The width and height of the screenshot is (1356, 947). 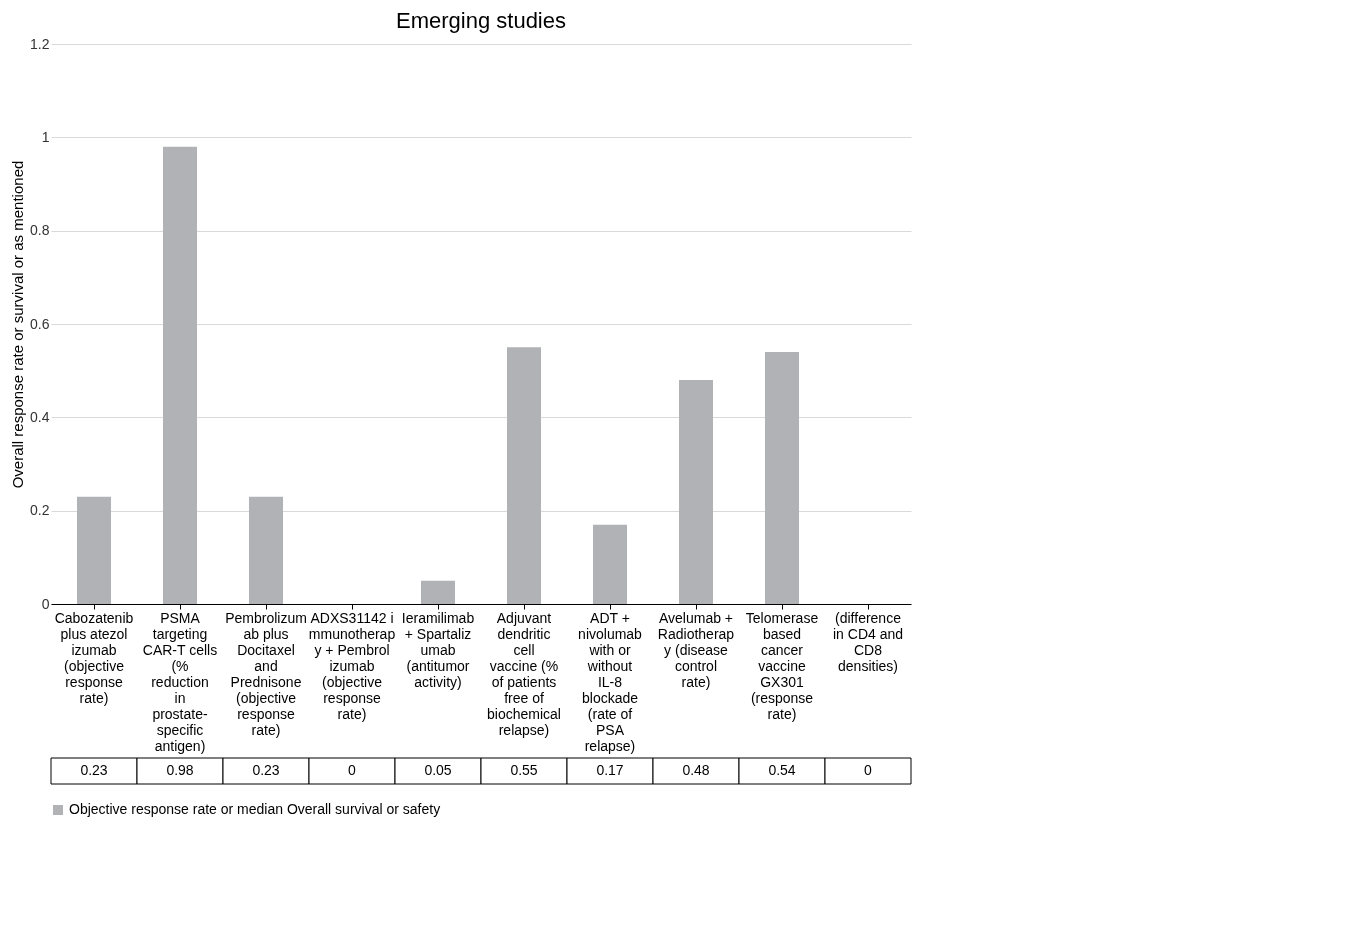 I want to click on x-tick-label: ADXS31142 immunotherapy + Pembrolizumab (objective response rate), so click(x=352, y=665).